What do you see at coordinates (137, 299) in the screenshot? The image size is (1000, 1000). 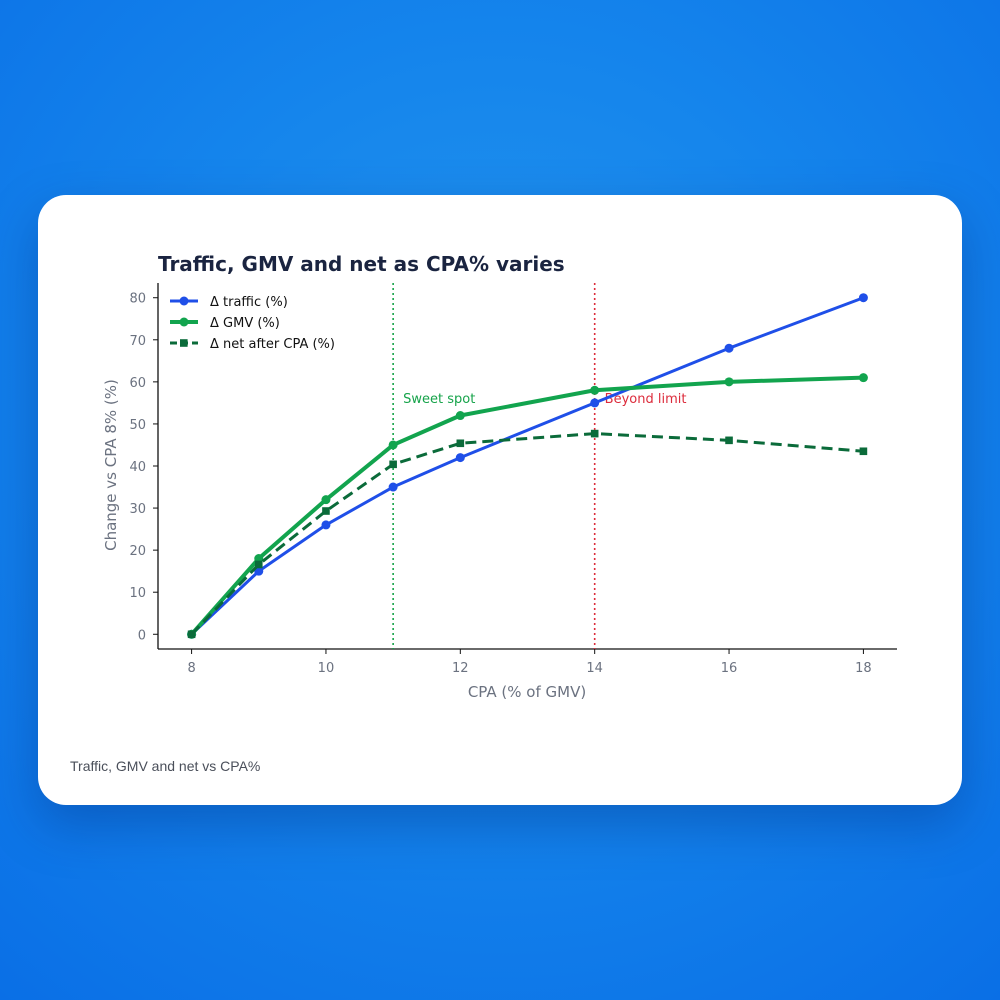 I see `y-tick-label: 80` at bounding box center [137, 299].